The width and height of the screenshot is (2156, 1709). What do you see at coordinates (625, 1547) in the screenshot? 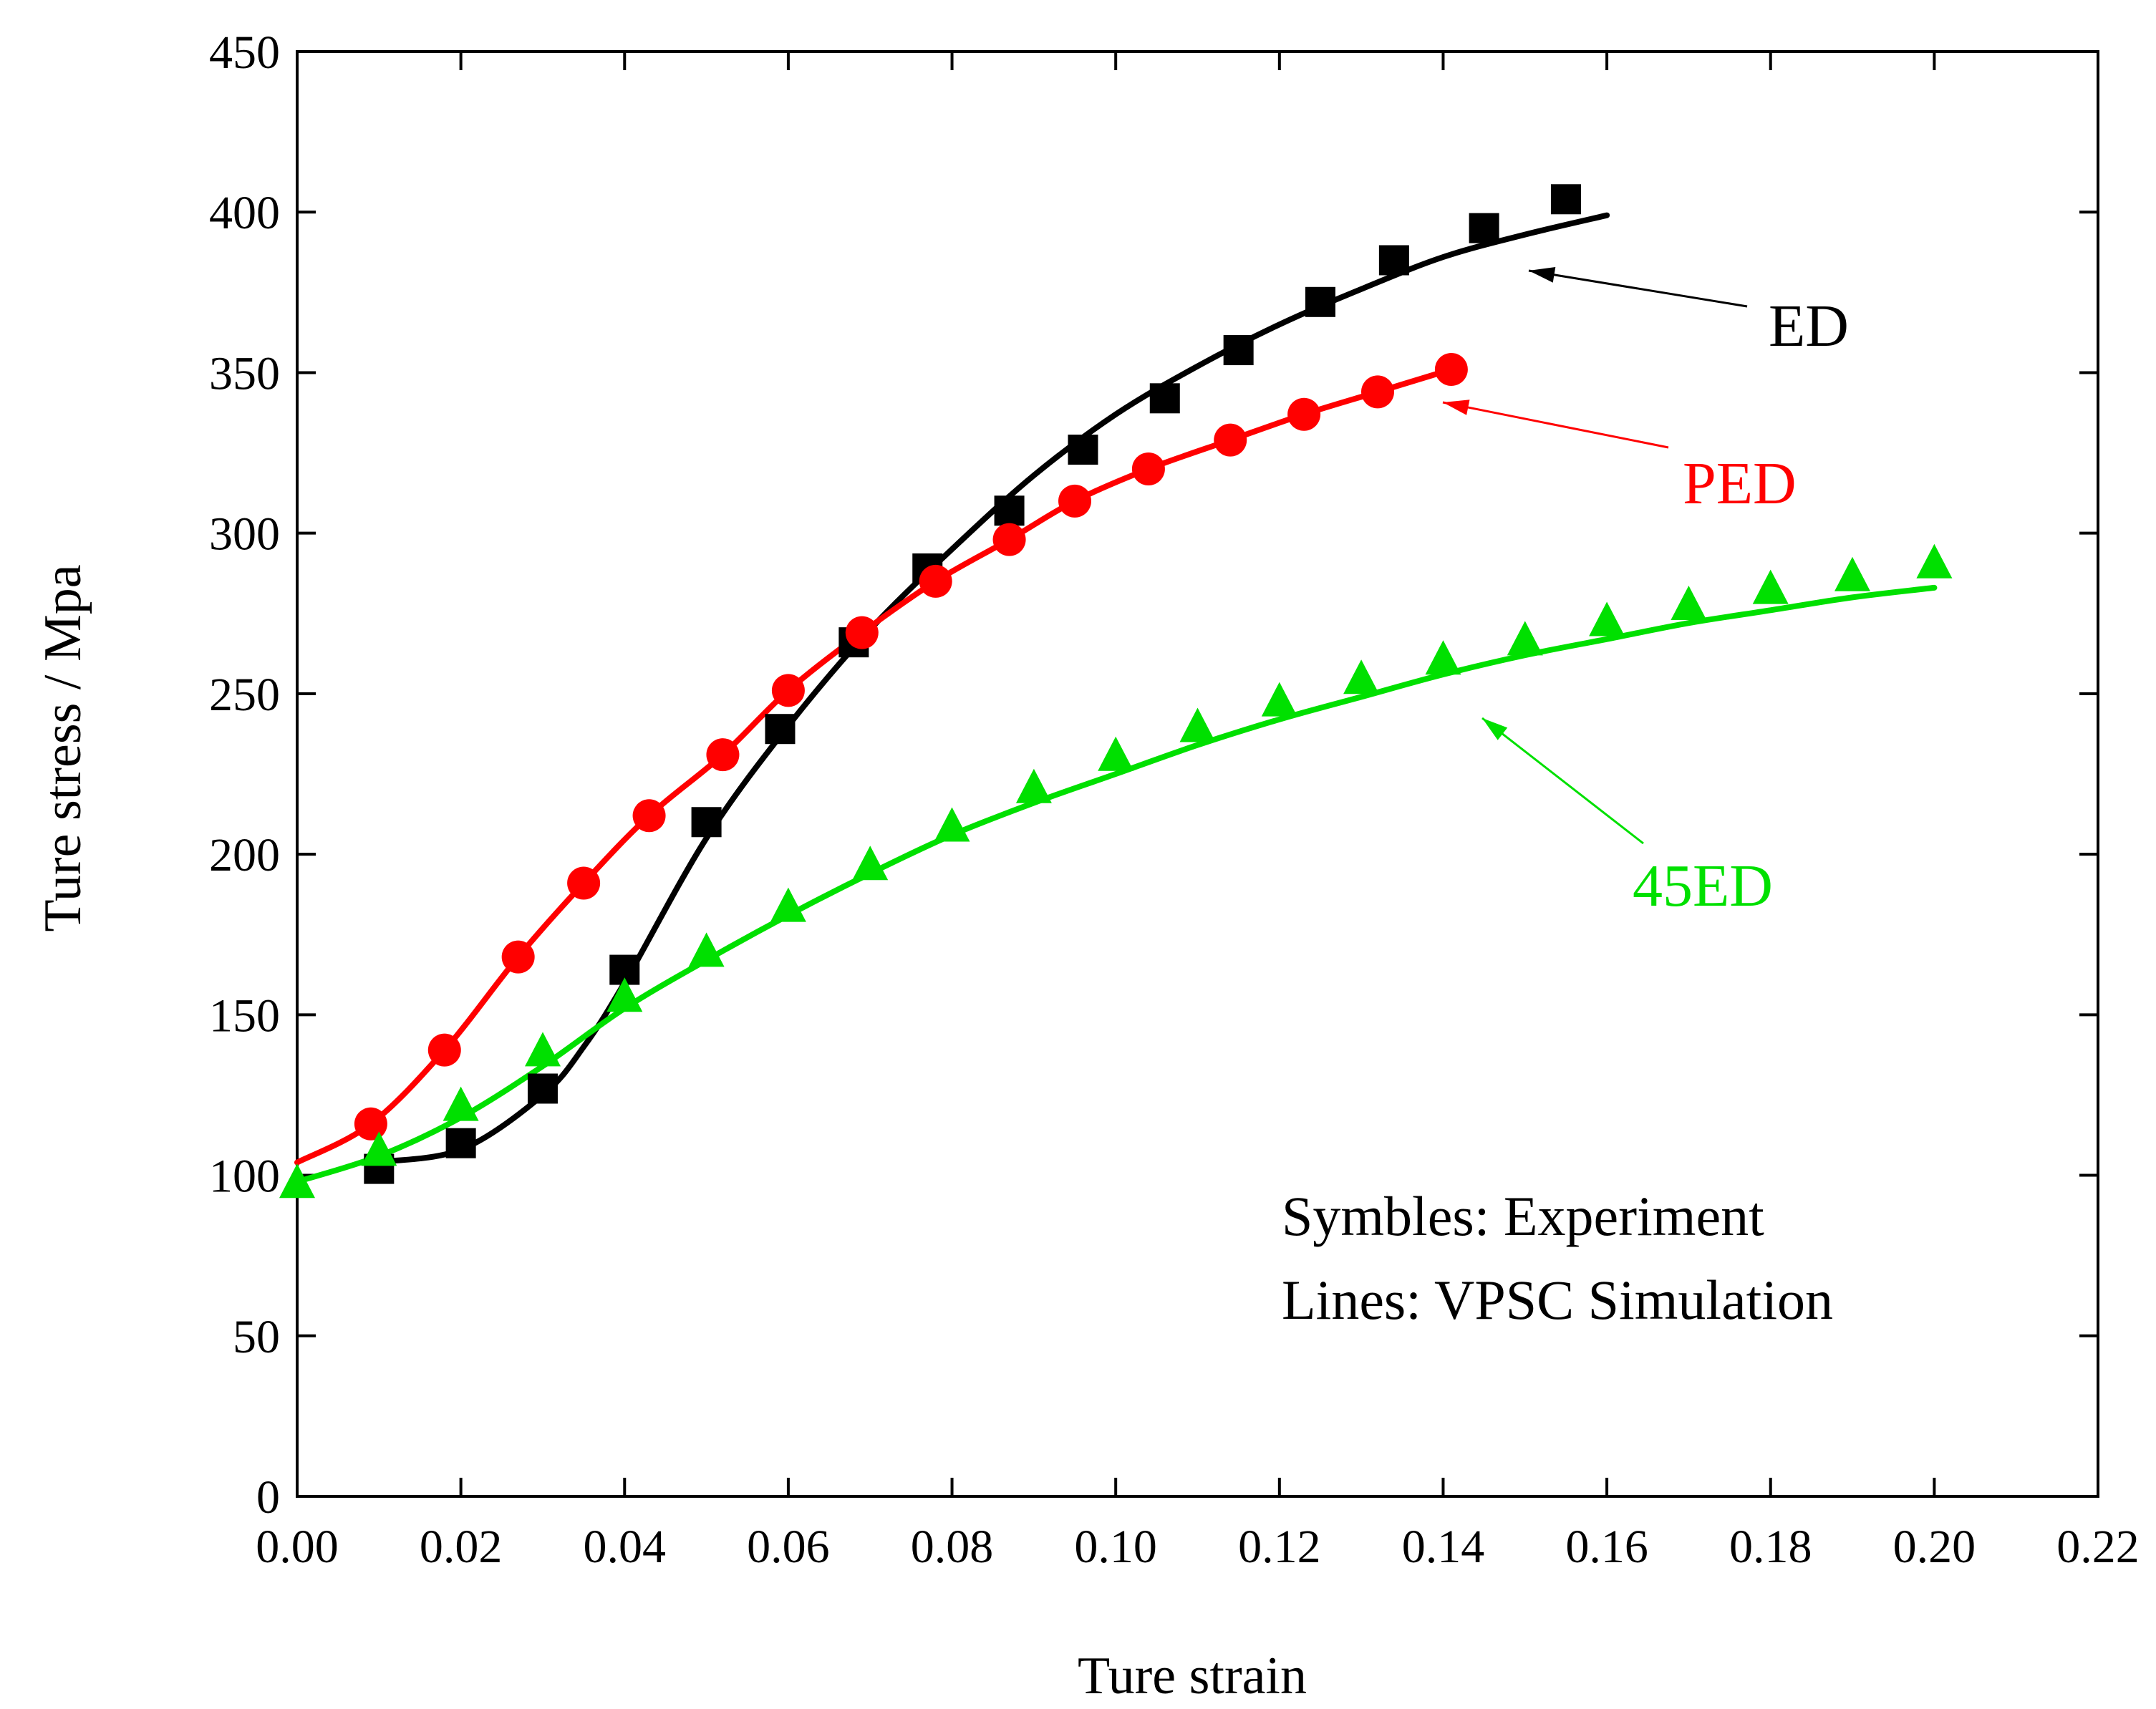
I see `x-tick-label: 0.04` at bounding box center [625, 1547].